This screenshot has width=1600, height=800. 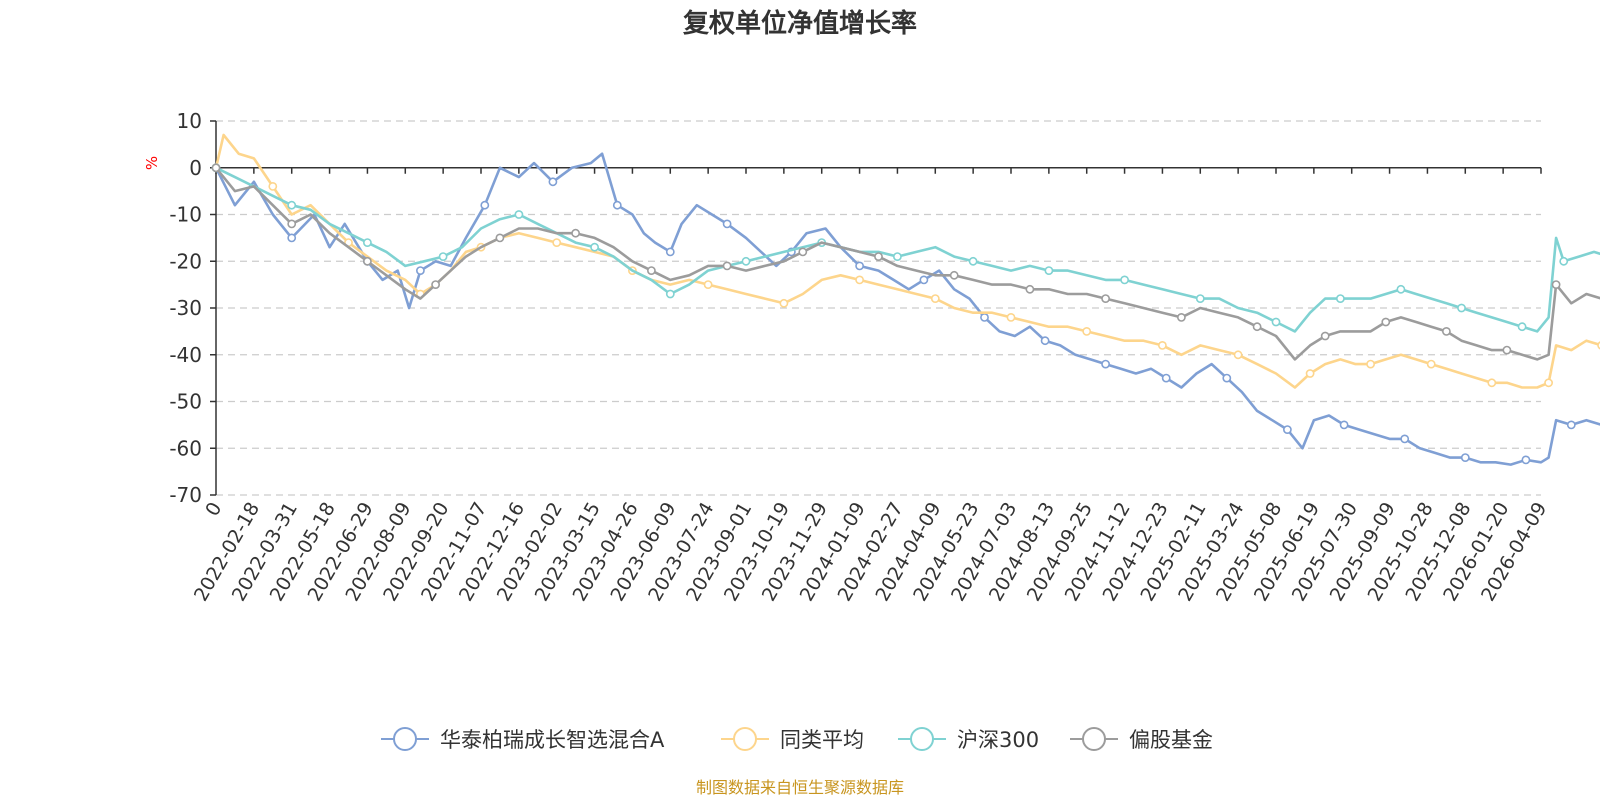 I want to click on y-tick-label: -20, so click(x=185, y=261).